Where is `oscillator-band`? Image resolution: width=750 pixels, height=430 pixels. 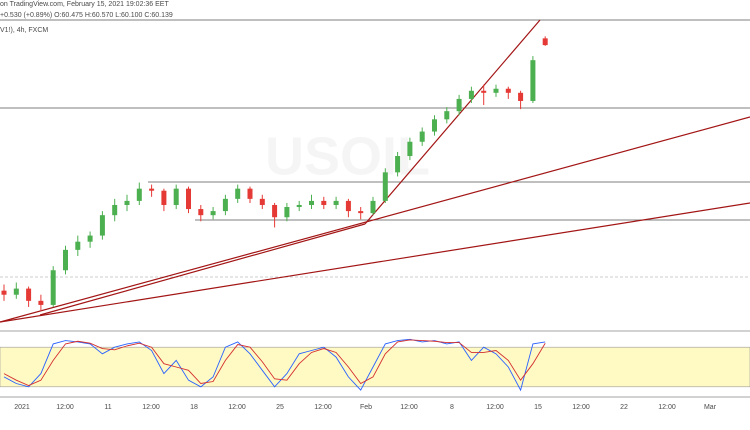 oscillator-band is located at coordinates (375, 367).